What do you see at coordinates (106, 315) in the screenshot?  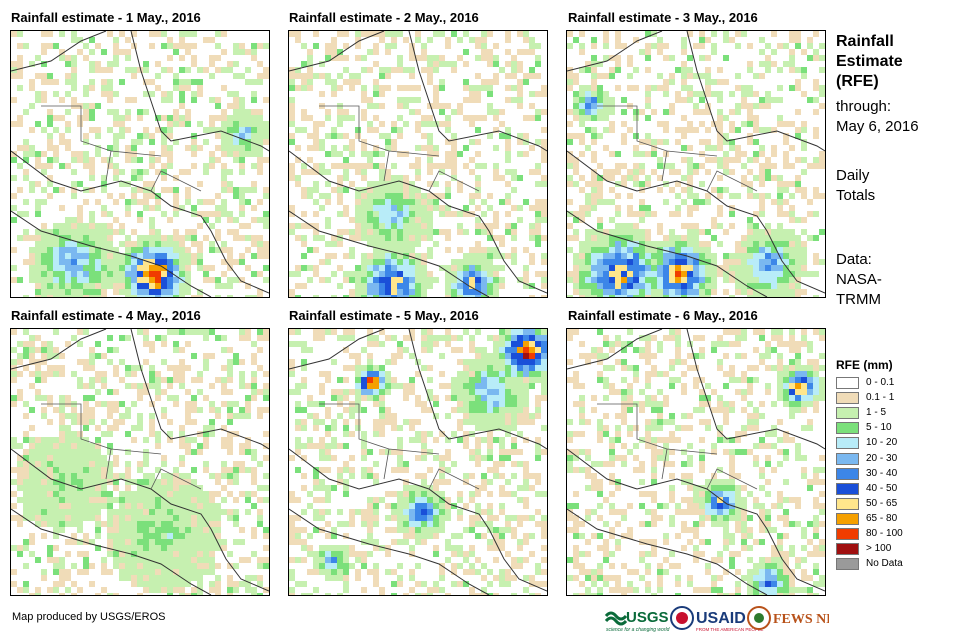 I see `panel-title-4: Rainfall estimate - 4 May., 2016` at bounding box center [106, 315].